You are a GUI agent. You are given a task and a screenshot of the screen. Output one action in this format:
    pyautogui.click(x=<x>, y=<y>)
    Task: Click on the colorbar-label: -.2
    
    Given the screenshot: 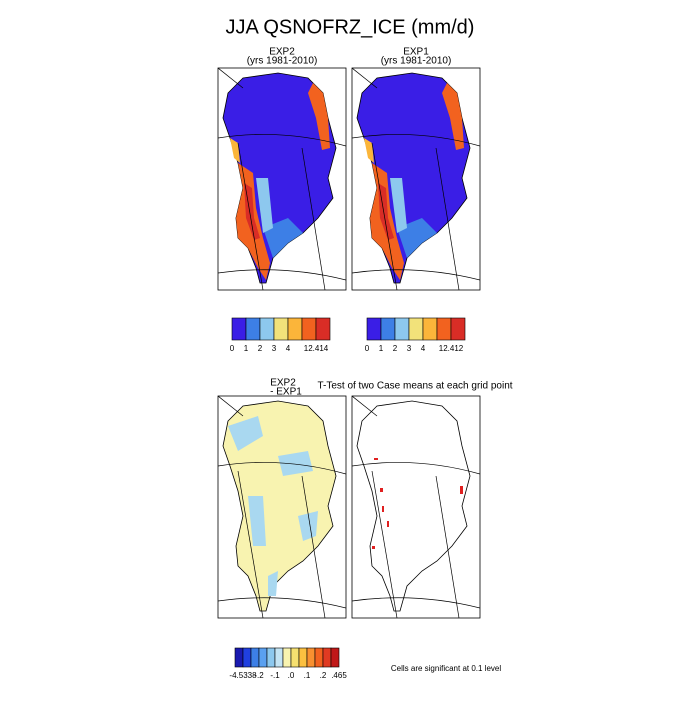 What is the action you would take?
    pyautogui.click(x=259, y=675)
    